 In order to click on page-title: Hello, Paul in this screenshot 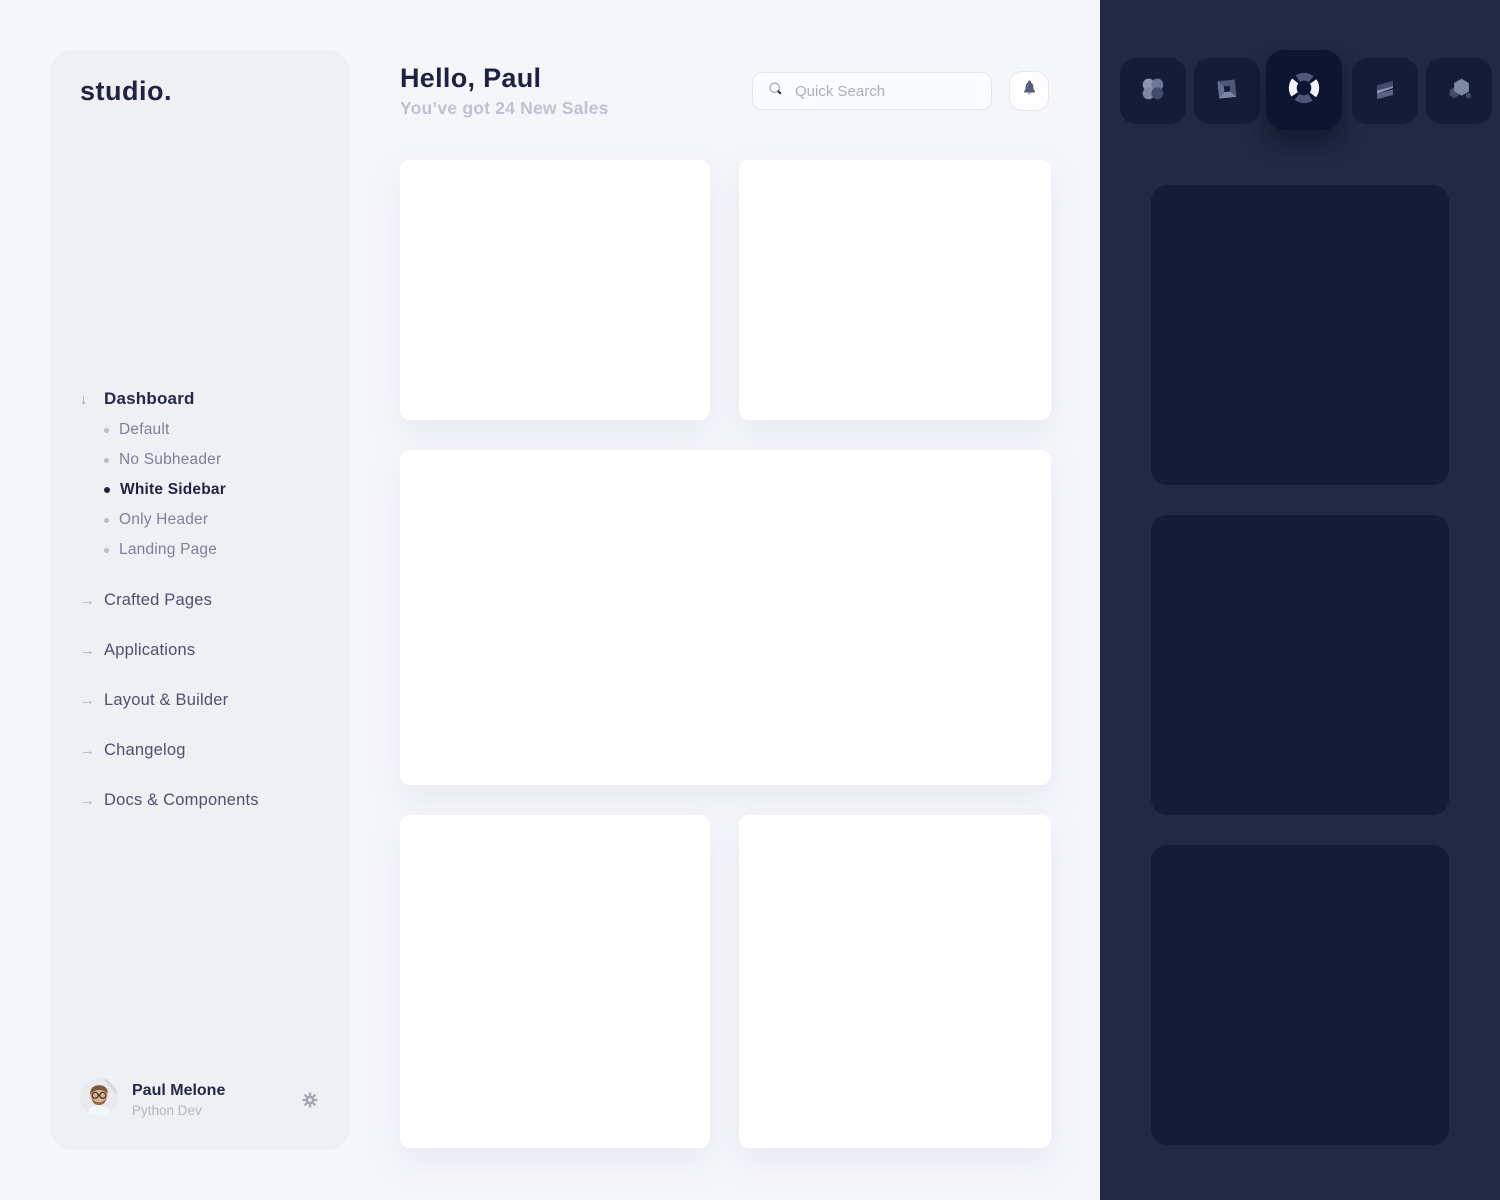, I will do `click(471, 78)`.